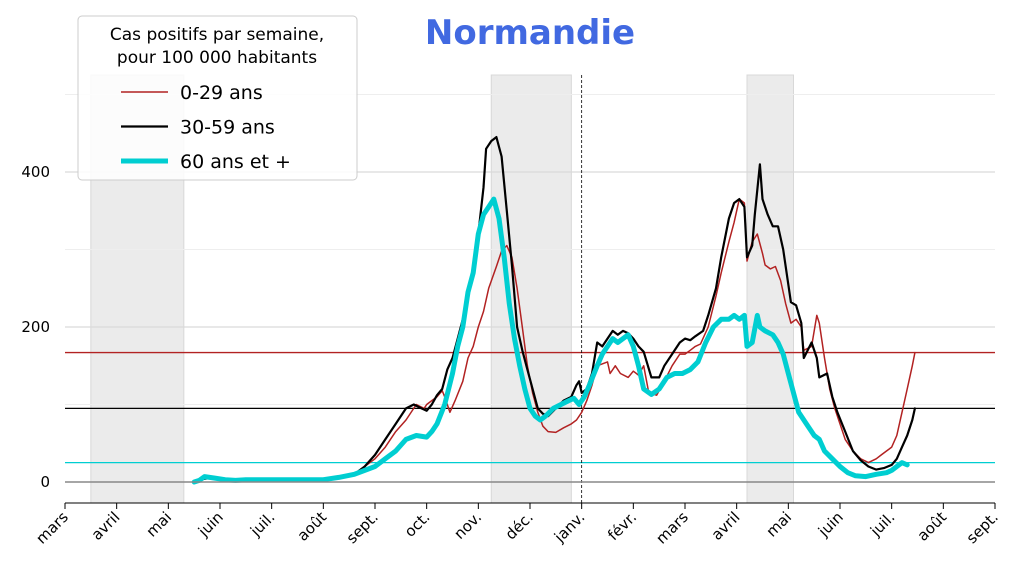  Describe the element at coordinates (227, 128) in the screenshot. I see `legend-label-1: 30-59 ans` at that location.